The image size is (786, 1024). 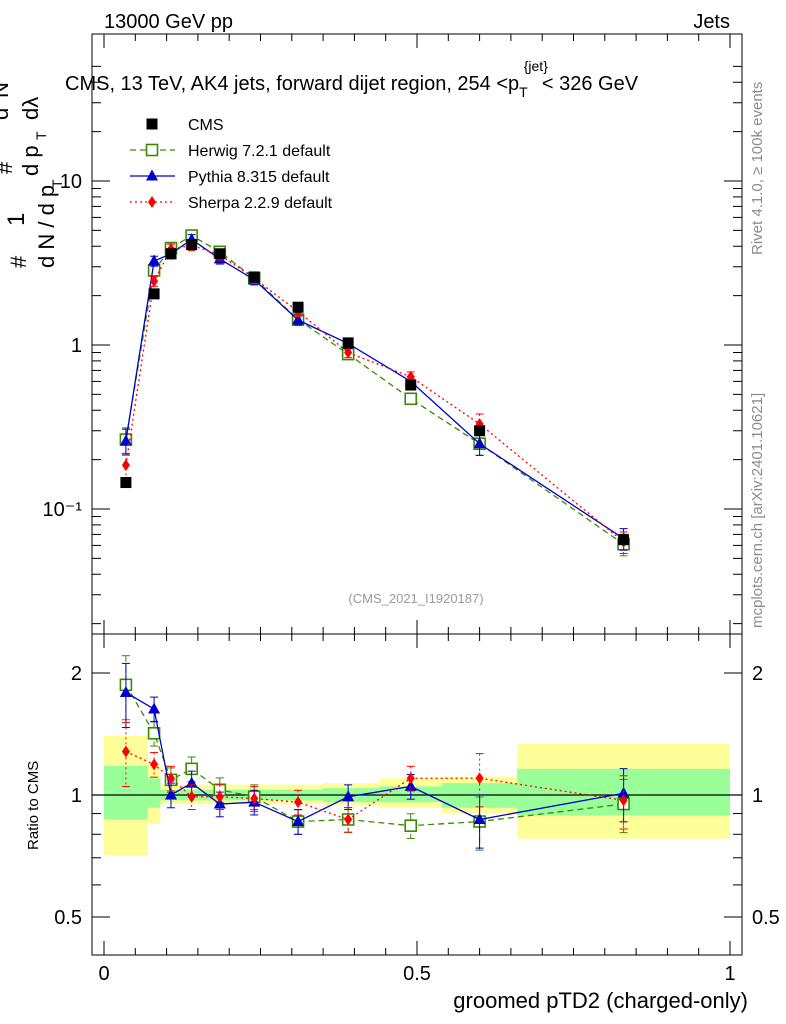 I want to click on legend-label: CMS, so click(x=206, y=125).